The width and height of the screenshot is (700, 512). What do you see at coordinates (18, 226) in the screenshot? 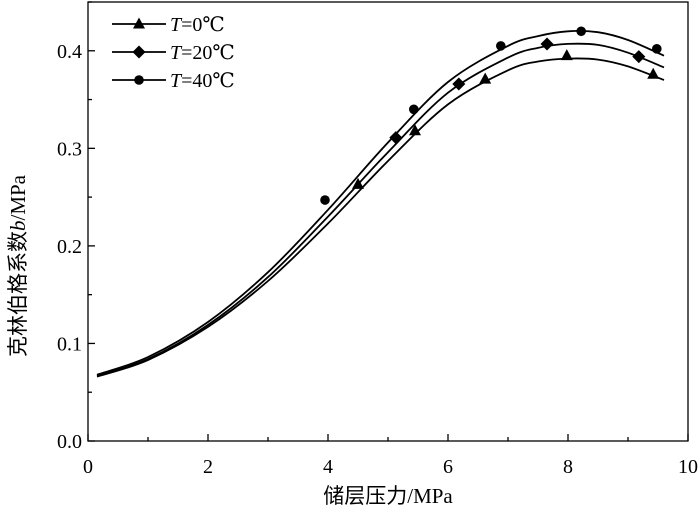
I see `y-axis-title-variable: b` at bounding box center [18, 226].